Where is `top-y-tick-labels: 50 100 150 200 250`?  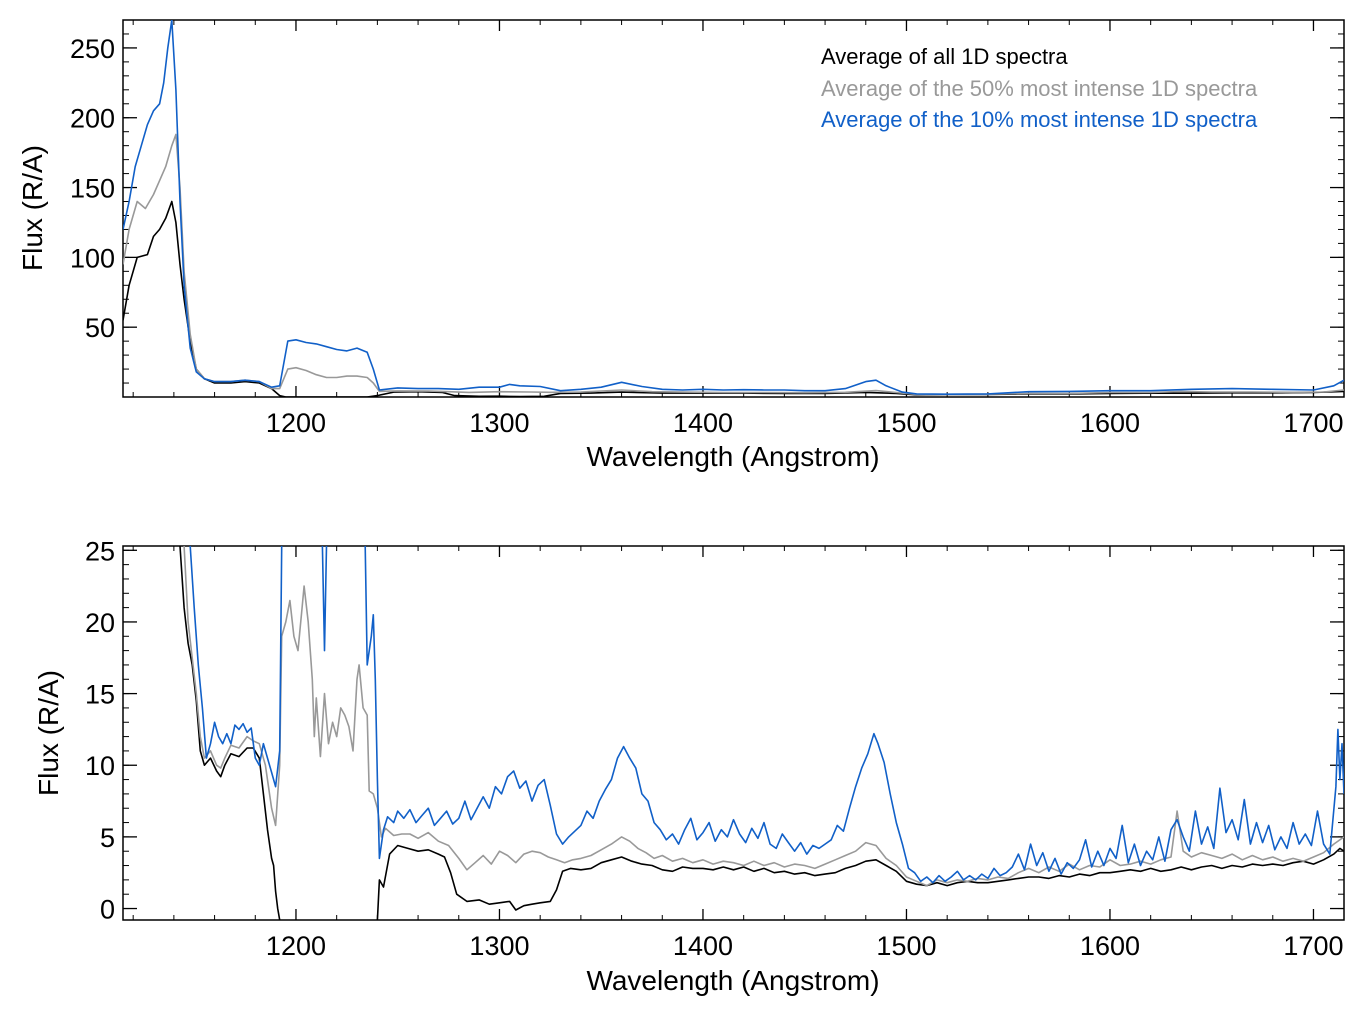
top-y-tick-labels: 50 100 150 200 250 is located at coordinates (92, 188).